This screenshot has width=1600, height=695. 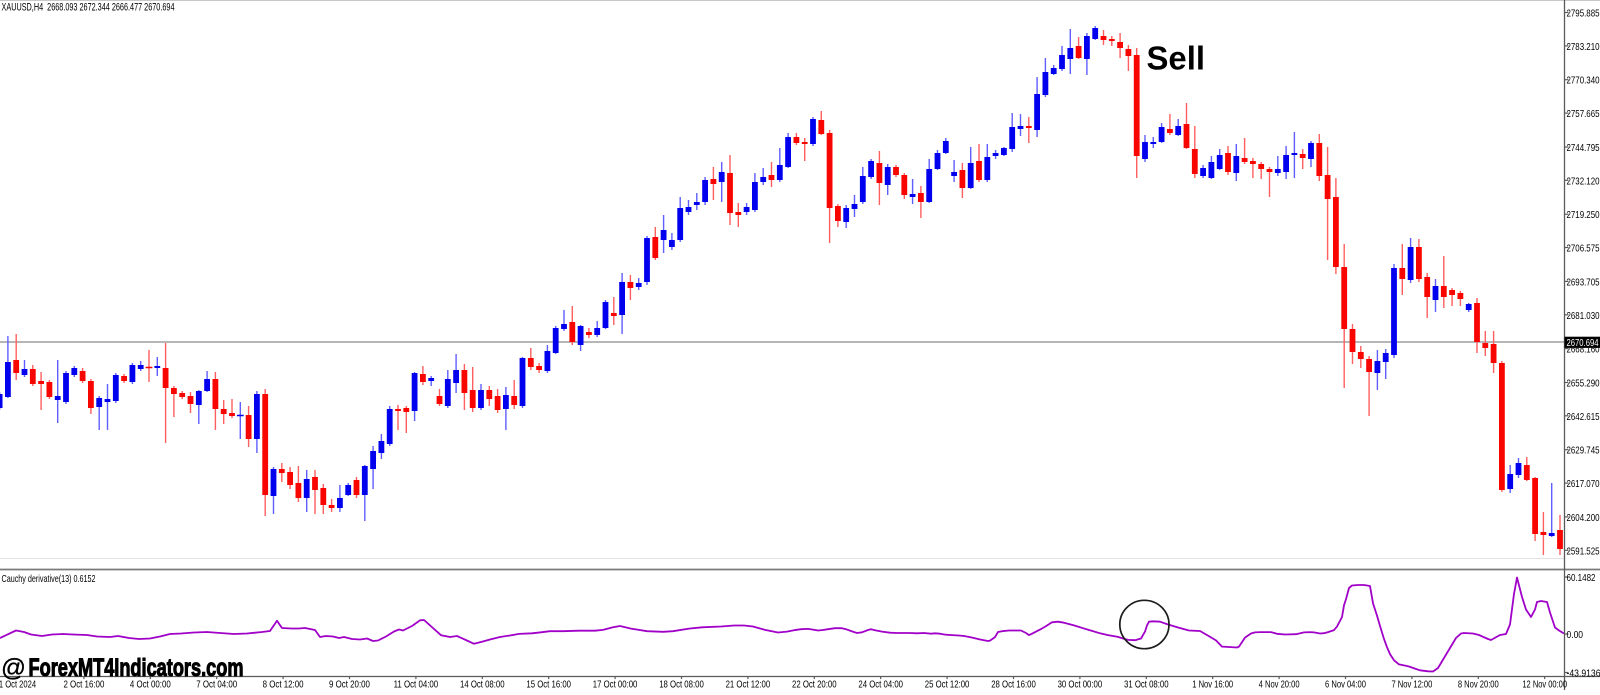 I want to click on svg-text: 28 Oct 16:00, so click(x=1013, y=685).